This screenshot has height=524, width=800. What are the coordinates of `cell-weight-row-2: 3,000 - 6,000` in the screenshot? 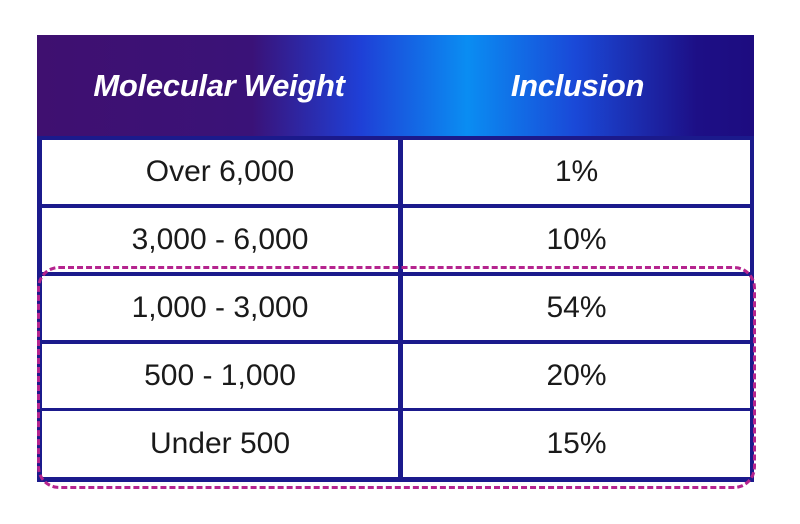 It's located at (220, 240).